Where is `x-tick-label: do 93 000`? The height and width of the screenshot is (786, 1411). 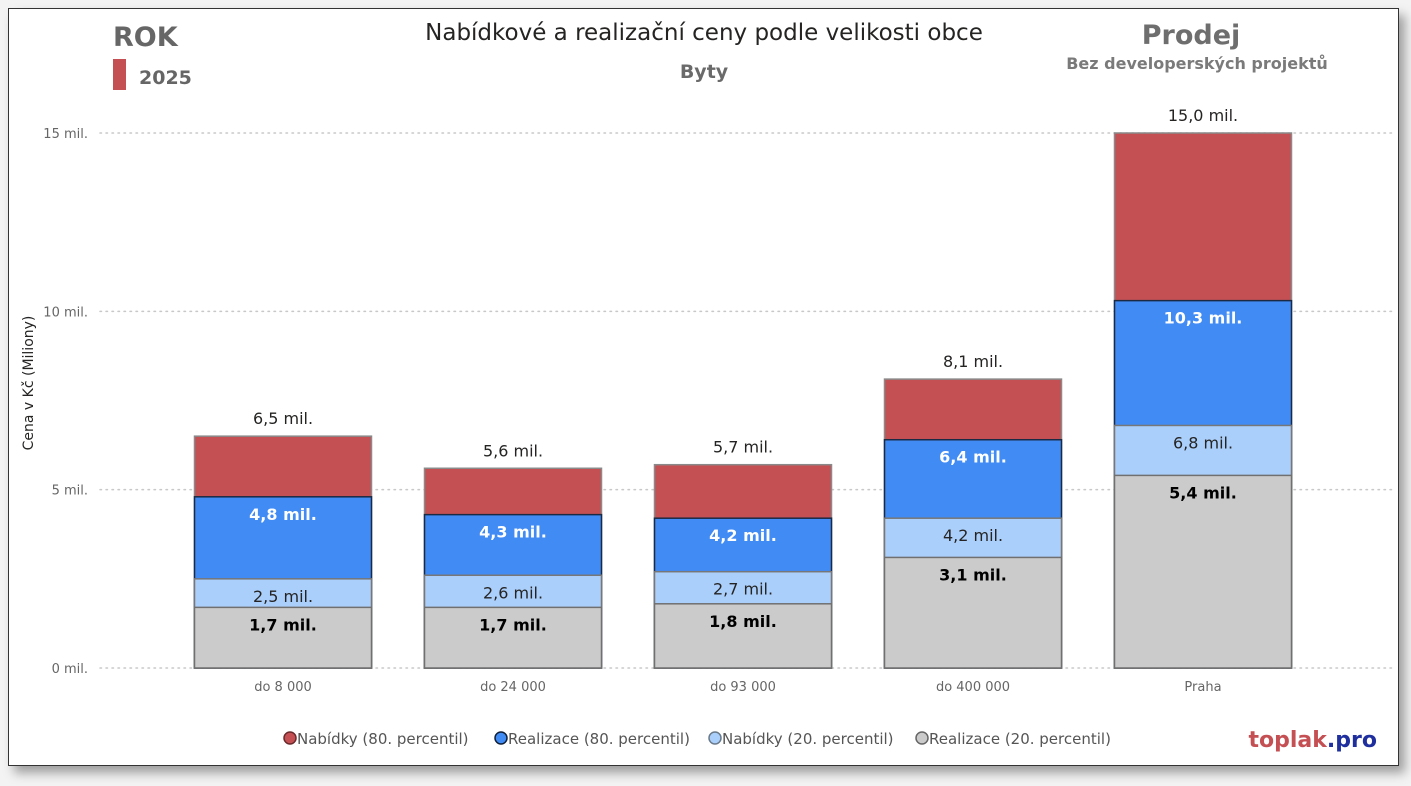 x-tick-label: do 93 000 is located at coordinates (743, 687).